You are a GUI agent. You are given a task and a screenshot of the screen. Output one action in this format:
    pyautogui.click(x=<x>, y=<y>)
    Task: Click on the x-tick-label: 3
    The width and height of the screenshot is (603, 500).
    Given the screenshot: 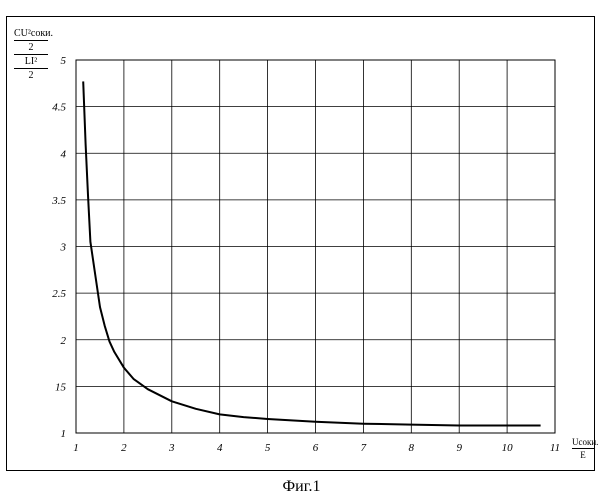 What is the action you would take?
    pyautogui.click(x=171, y=448)
    